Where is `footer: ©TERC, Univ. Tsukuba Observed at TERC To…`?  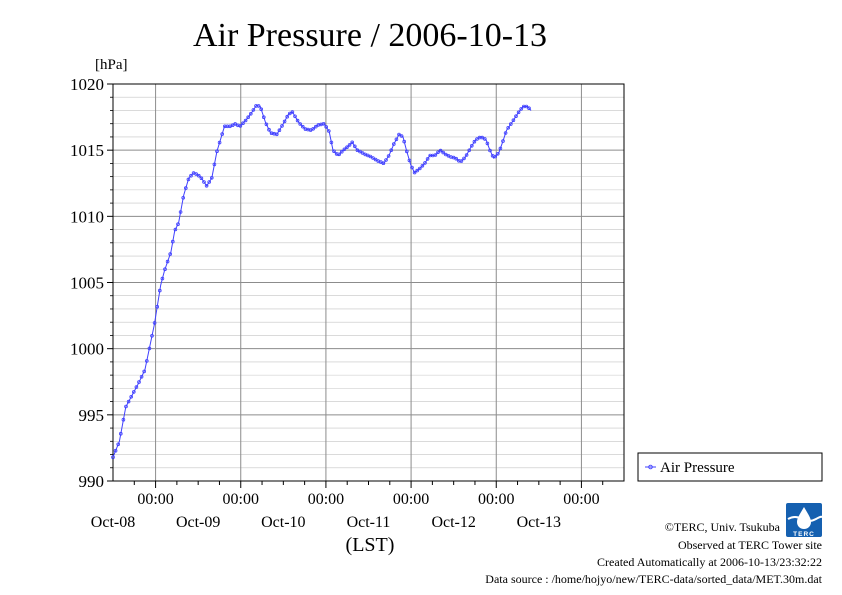 footer: ©TERC, Univ. Tsukuba Observed at TERC To… is located at coordinates (653, 553).